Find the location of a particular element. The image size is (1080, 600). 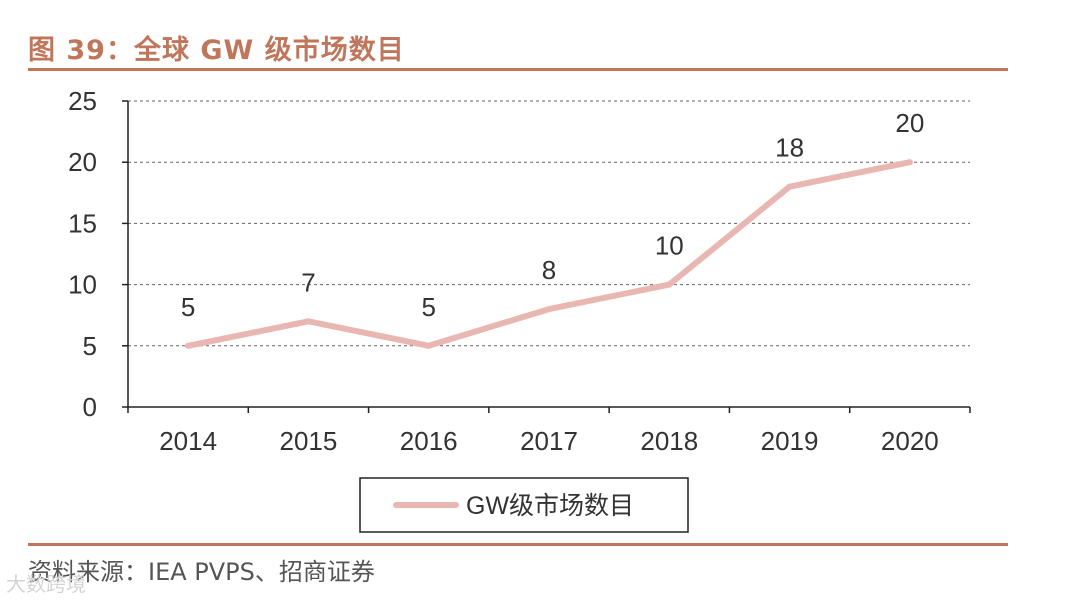

y-tick-label: 10 is located at coordinates (82, 285).